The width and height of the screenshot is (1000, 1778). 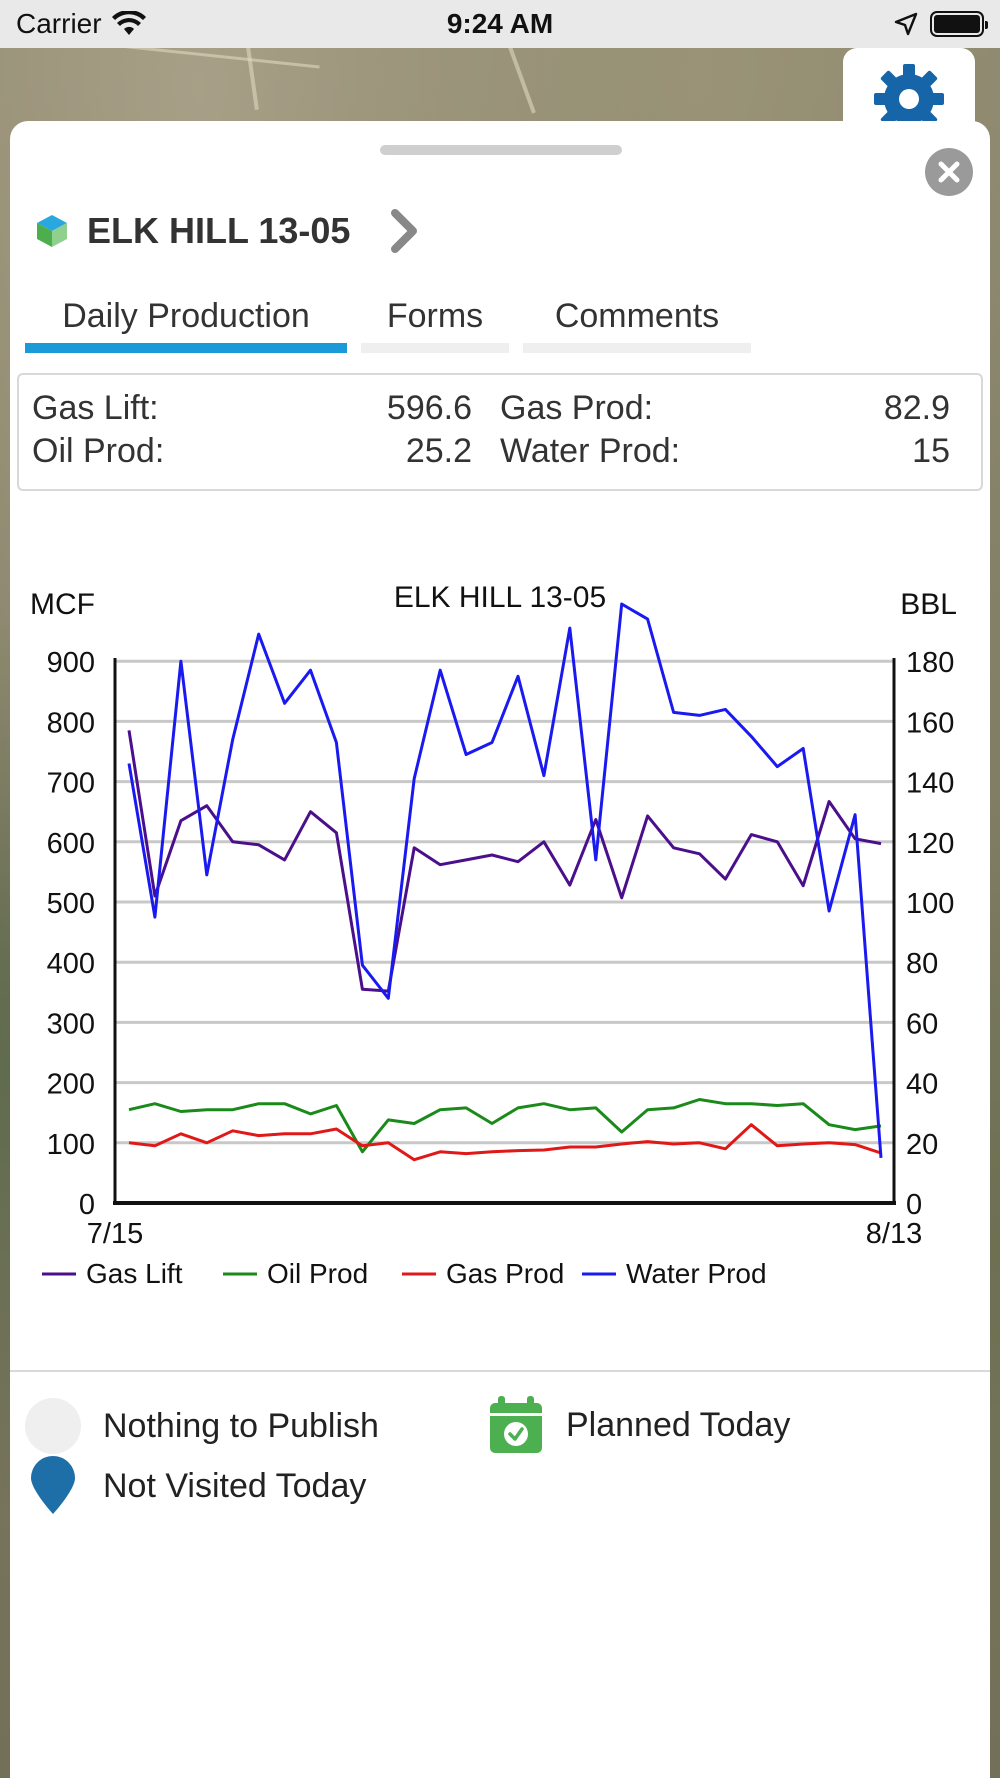 What do you see at coordinates (922, 1024) in the screenshot?
I see `y-tick-right: 60` at bounding box center [922, 1024].